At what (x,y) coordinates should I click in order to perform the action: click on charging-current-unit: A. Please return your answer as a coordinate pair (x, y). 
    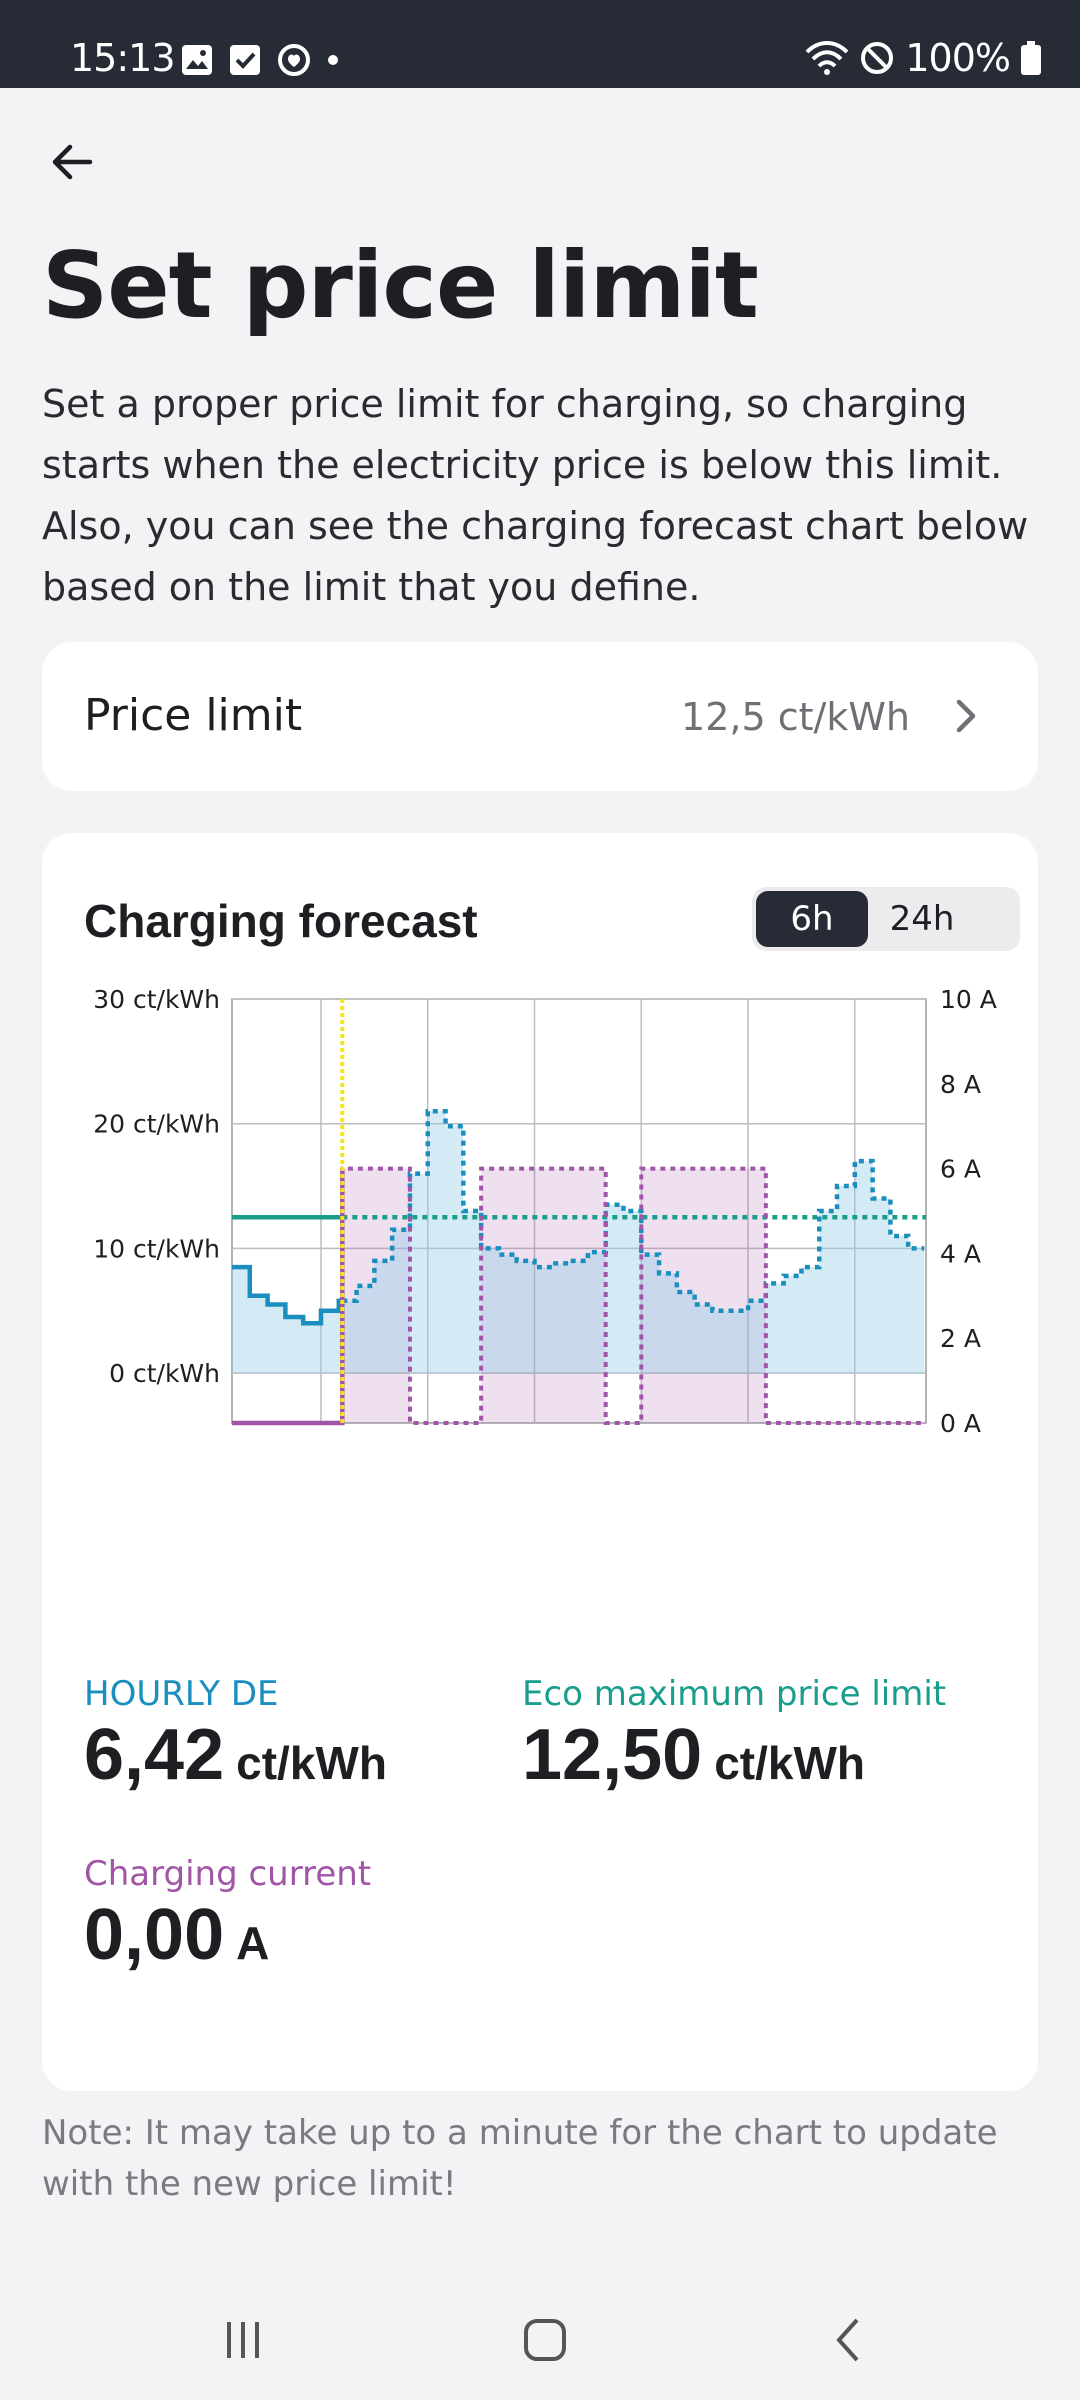
    Looking at the image, I should click on (253, 1943).